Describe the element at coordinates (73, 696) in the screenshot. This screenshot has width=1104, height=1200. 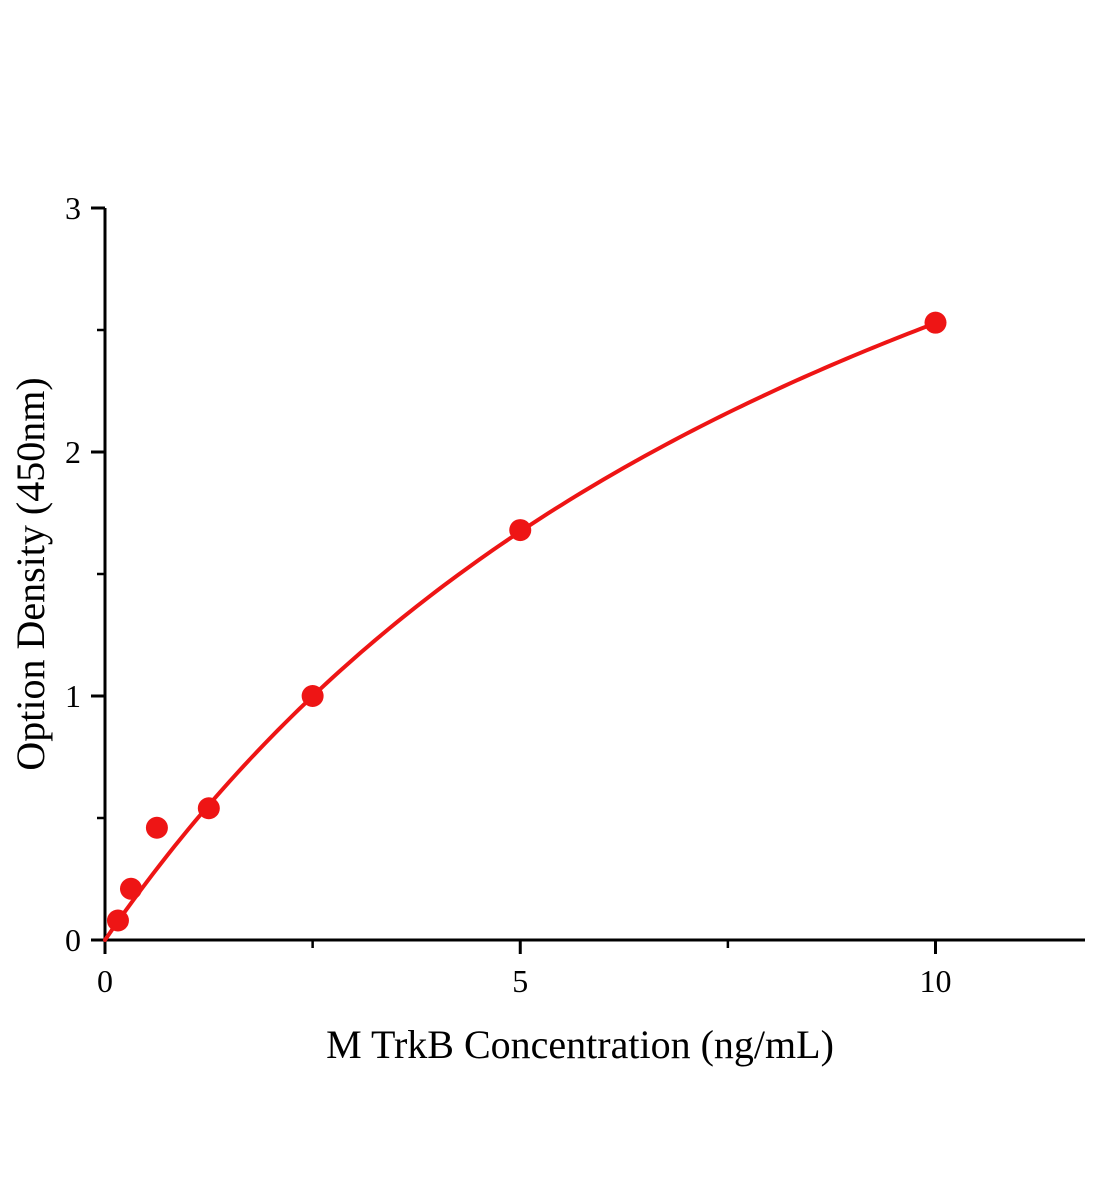
I see `y-tick-label: 1` at that location.